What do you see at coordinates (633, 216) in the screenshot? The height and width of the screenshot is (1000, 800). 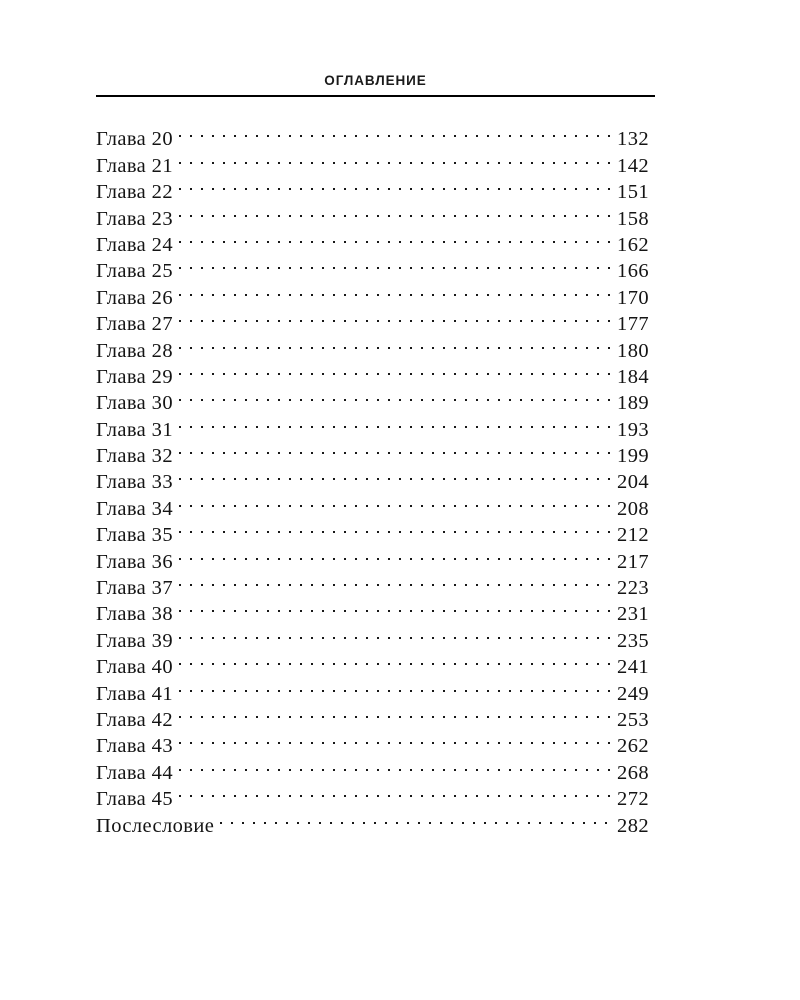 I see `toc-entry-page-number: 158` at bounding box center [633, 216].